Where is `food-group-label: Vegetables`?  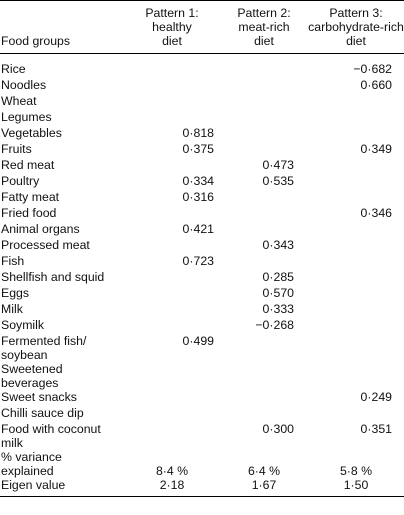
food-group-label: Vegetables is located at coordinates (31, 133).